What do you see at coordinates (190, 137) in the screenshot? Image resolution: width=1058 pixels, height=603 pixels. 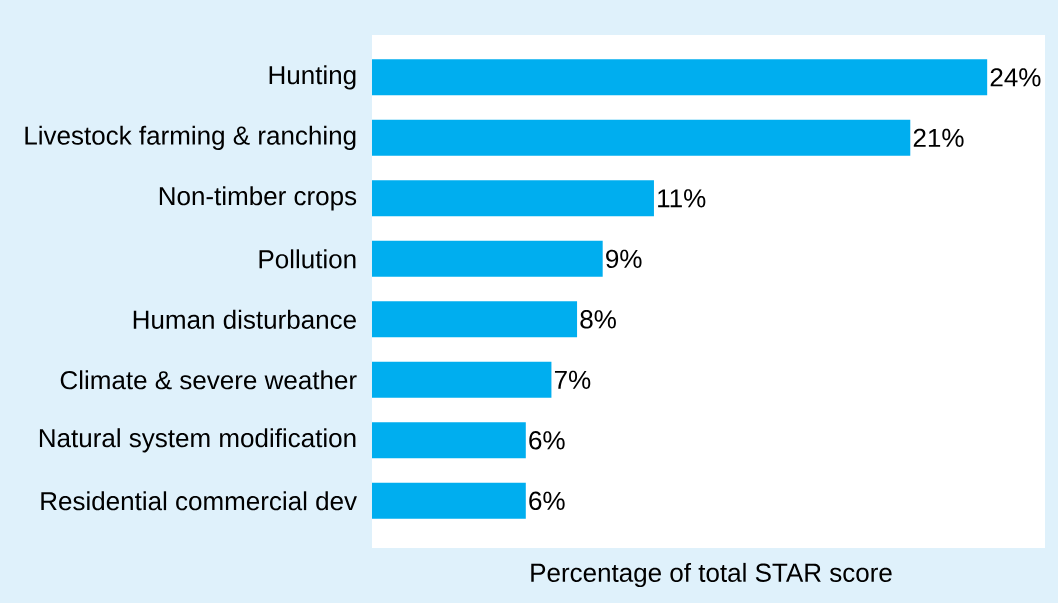 I see `y-tick-label: Livestock farming & ranching` at bounding box center [190, 137].